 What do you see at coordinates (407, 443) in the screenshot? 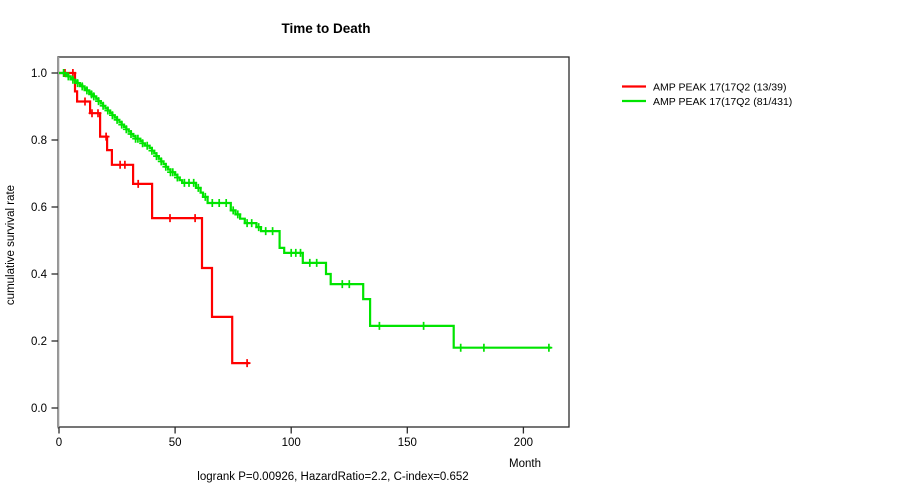
I see `x-tick-label: 150` at bounding box center [407, 443].